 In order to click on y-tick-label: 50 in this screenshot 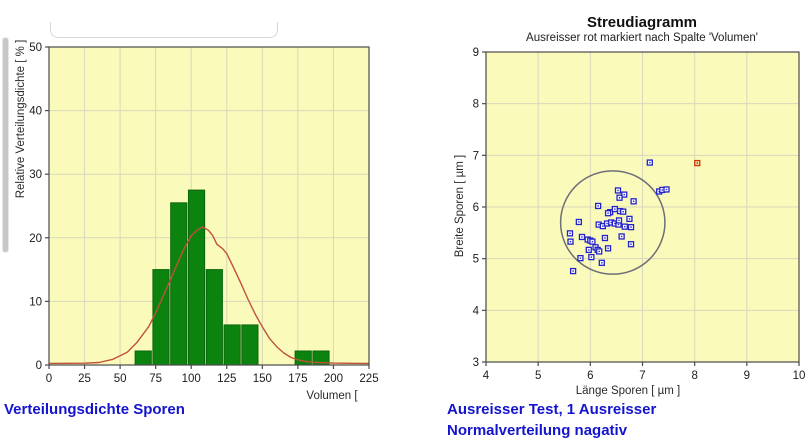, I will do `click(35, 48)`.